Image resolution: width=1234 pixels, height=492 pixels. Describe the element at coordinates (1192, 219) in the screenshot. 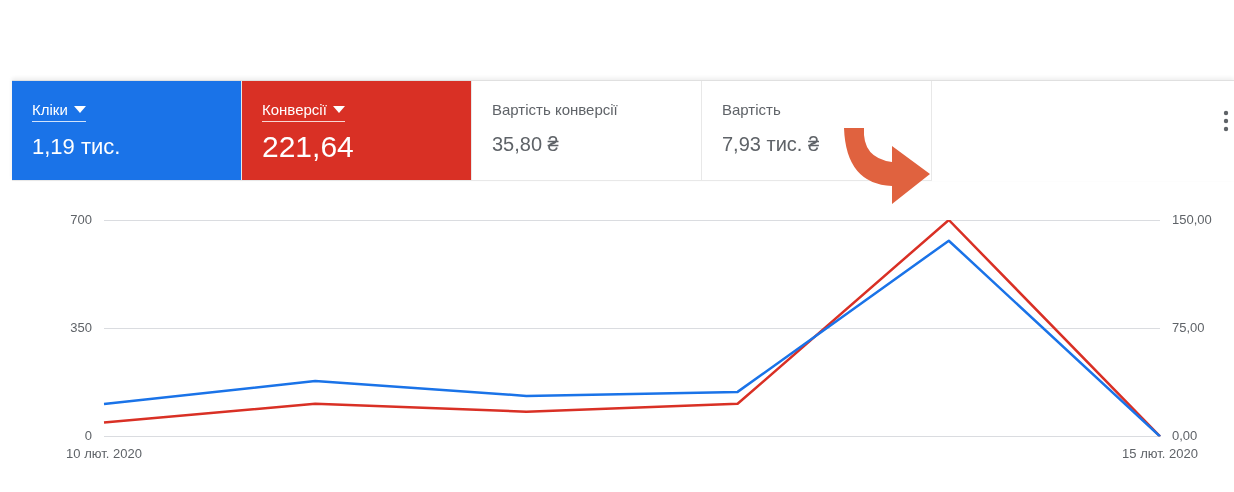

I see `y2-tick-label: 150,00` at that location.